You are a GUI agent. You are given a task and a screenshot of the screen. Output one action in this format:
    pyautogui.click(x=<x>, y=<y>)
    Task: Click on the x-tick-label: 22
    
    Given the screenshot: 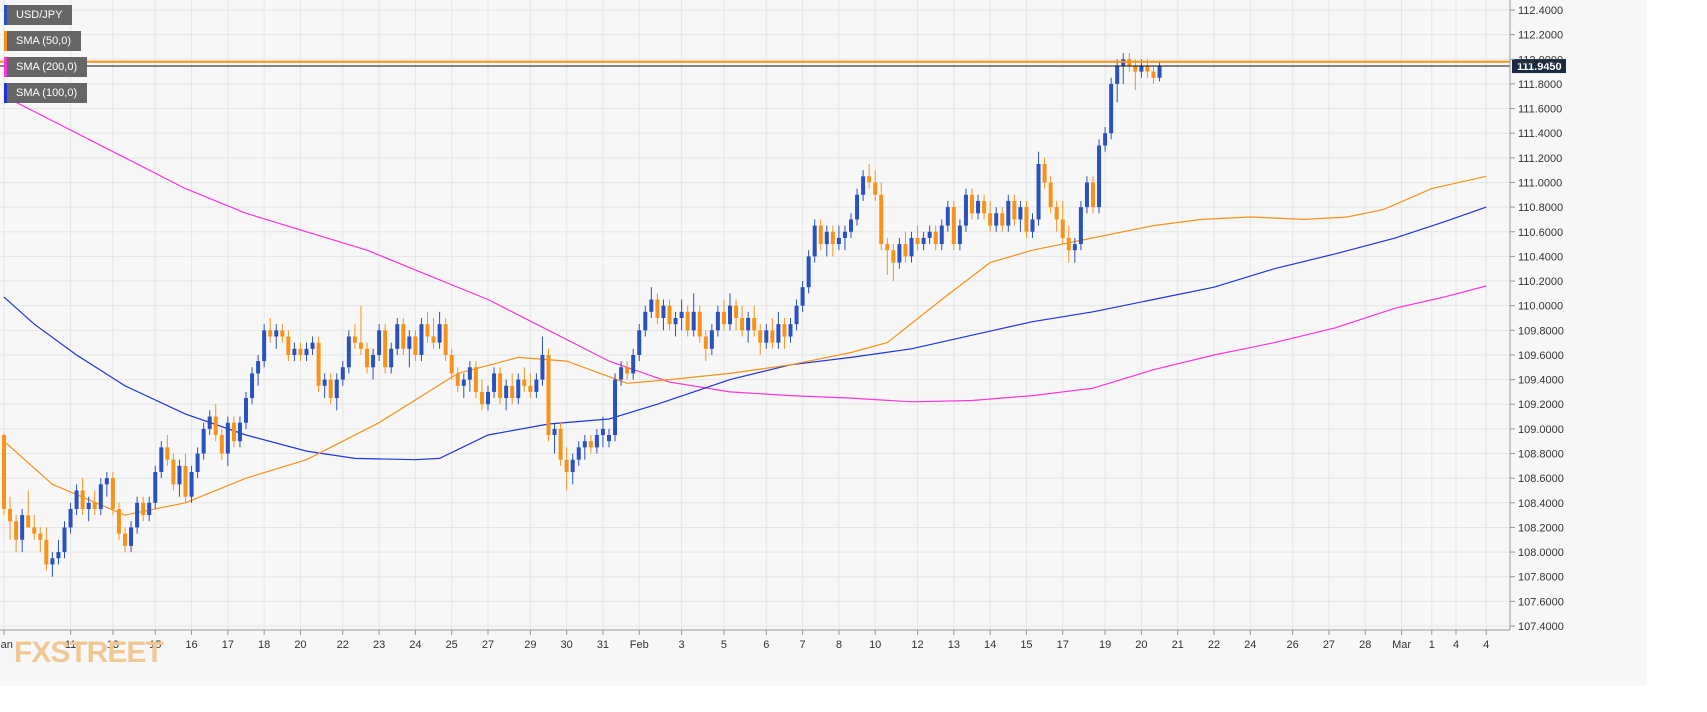 What is the action you would take?
    pyautogui.click(x=343, y=645)
    